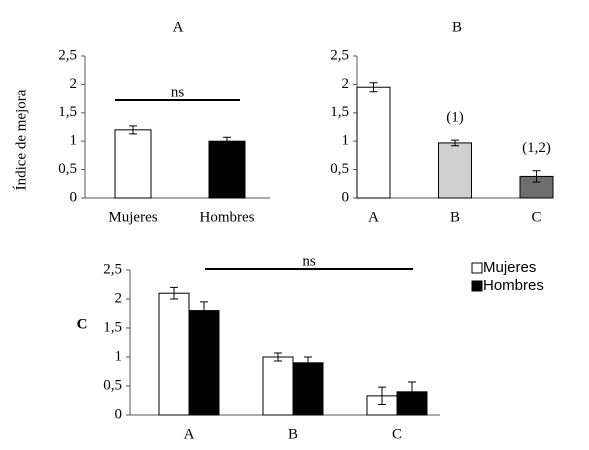 Image resolution: width=589 pixels, height=450 pixels. I want to click on panel-title: C, so click(82, 324).